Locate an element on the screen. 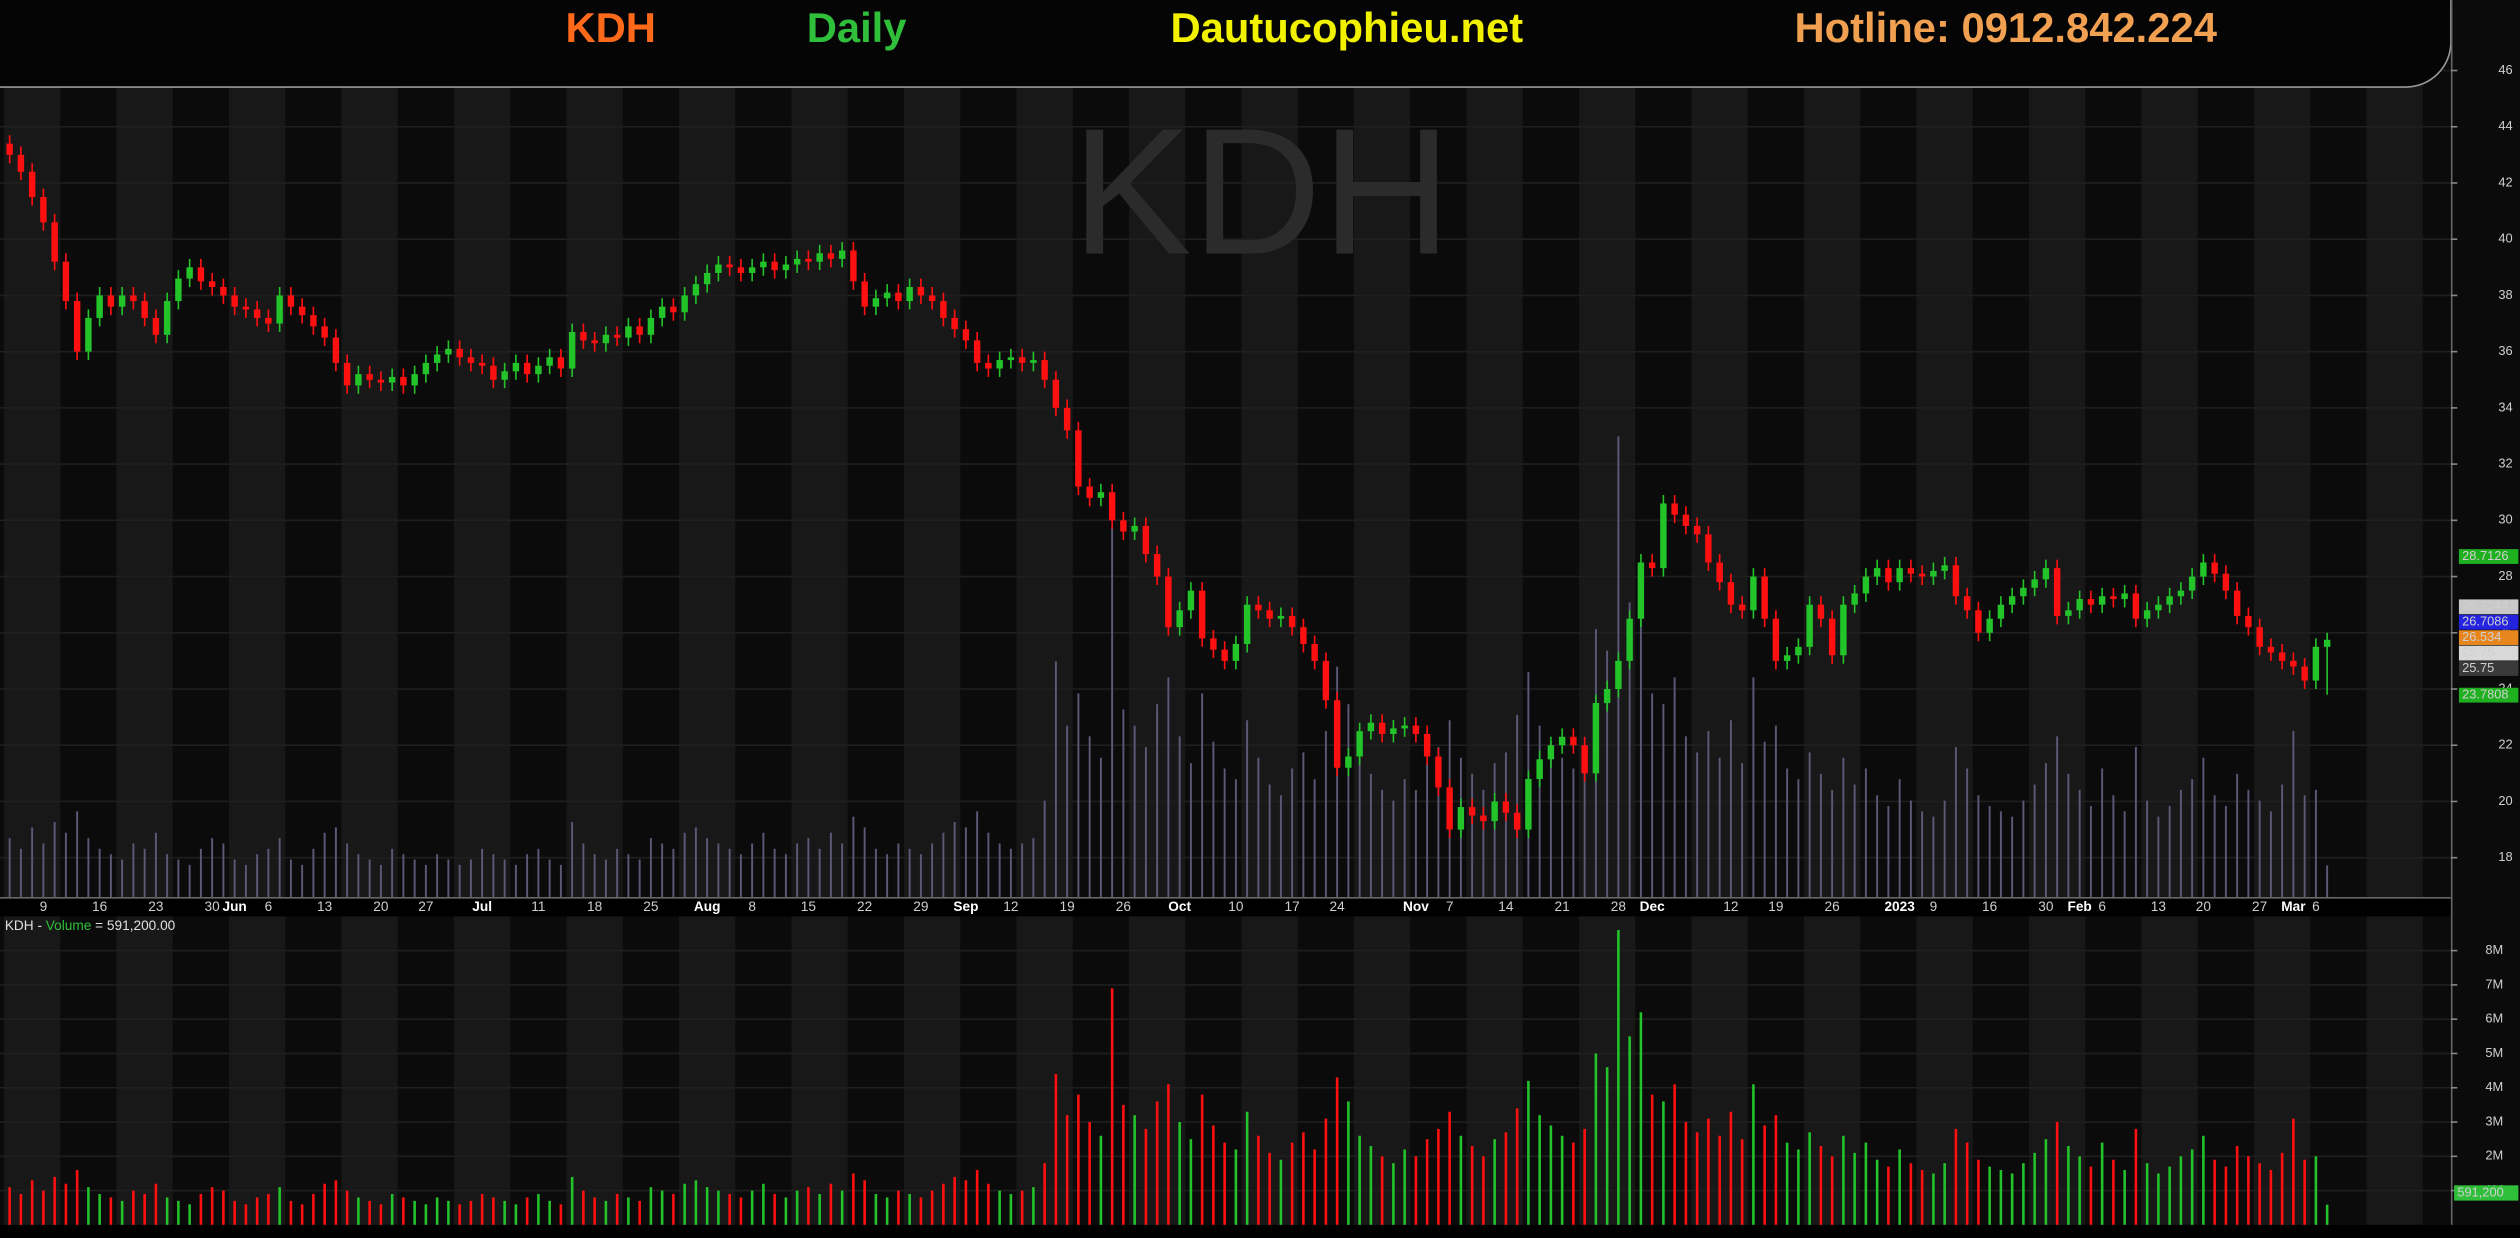  y-tick-label: 22 is located at coordinates (2505, 744).